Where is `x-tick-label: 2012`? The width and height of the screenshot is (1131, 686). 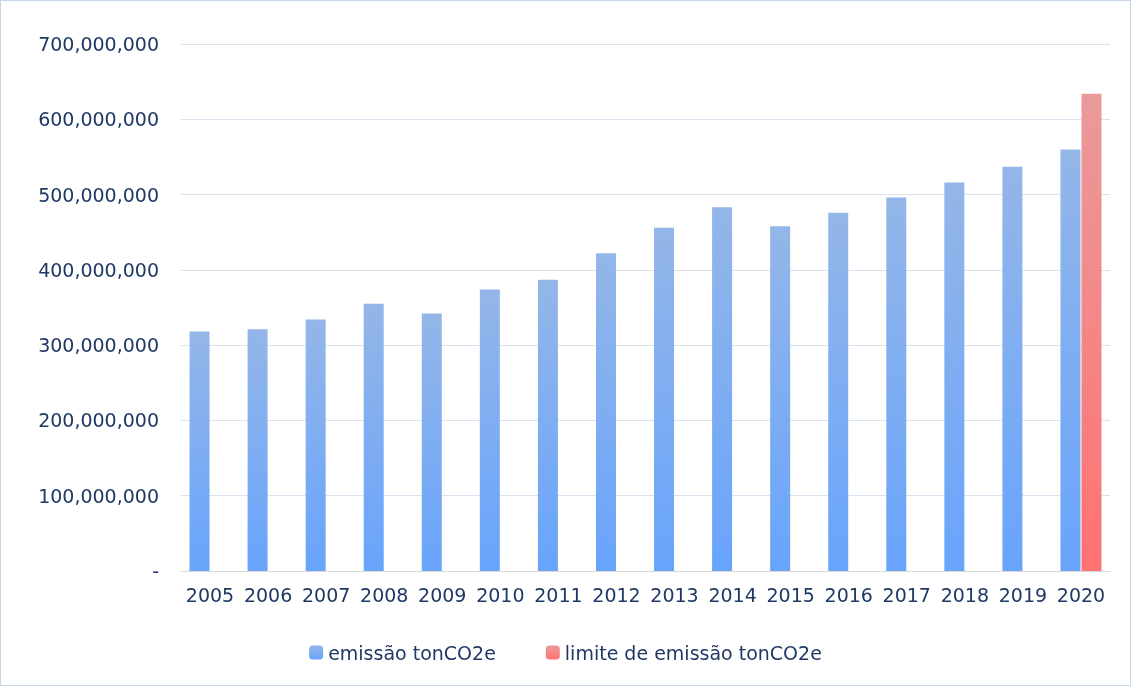 x-tick-label: 2012 is located at coordinates (616, 594).